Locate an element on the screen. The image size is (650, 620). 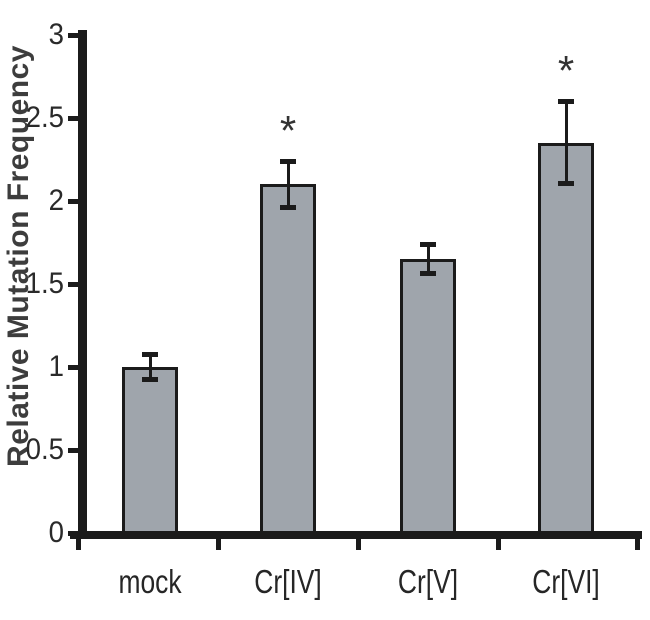
x-tick-label-Cr[VI]: Cr[VI] is located at coordinates (566, 581).